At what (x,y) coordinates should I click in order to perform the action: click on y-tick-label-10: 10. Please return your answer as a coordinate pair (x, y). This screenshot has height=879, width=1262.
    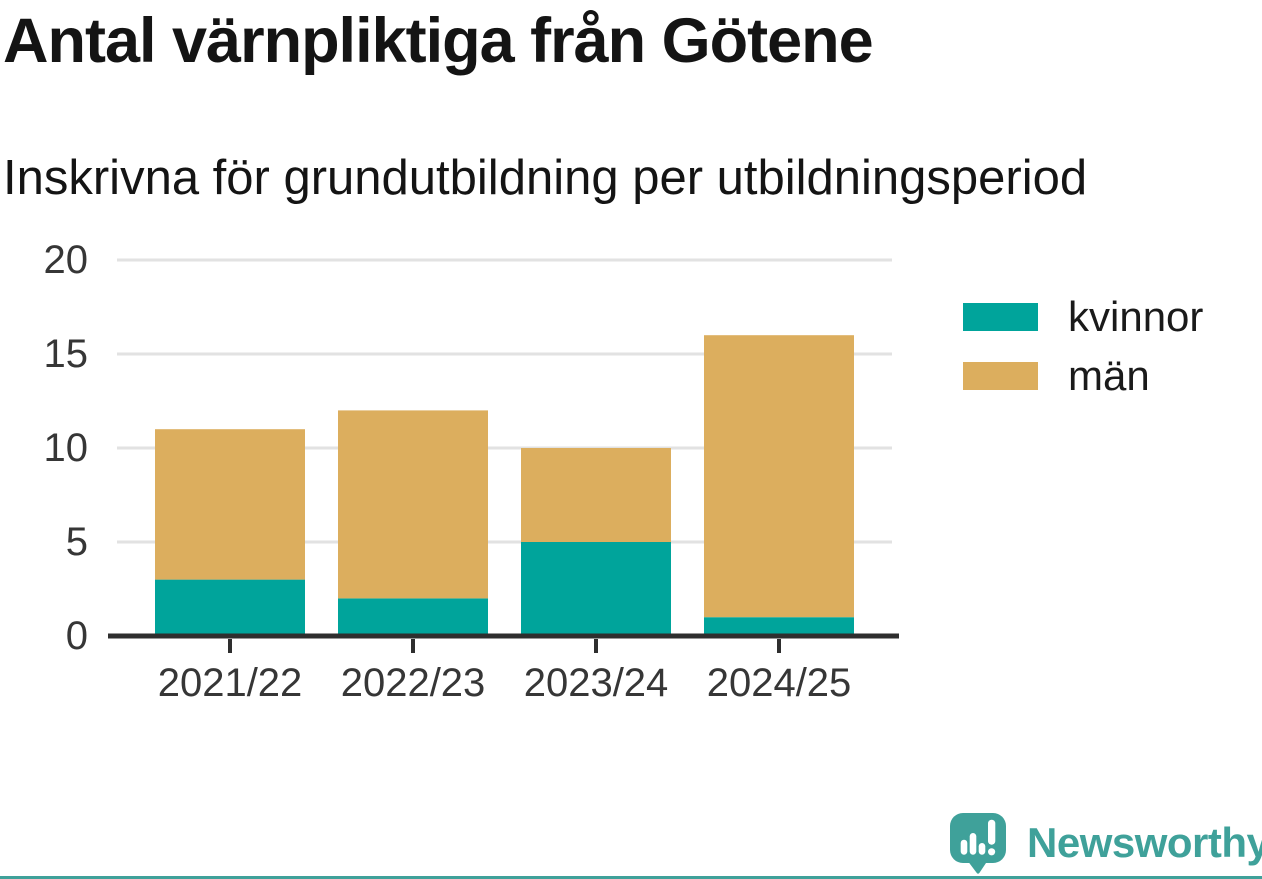
    Looking at the image, I should click on (66, 448).